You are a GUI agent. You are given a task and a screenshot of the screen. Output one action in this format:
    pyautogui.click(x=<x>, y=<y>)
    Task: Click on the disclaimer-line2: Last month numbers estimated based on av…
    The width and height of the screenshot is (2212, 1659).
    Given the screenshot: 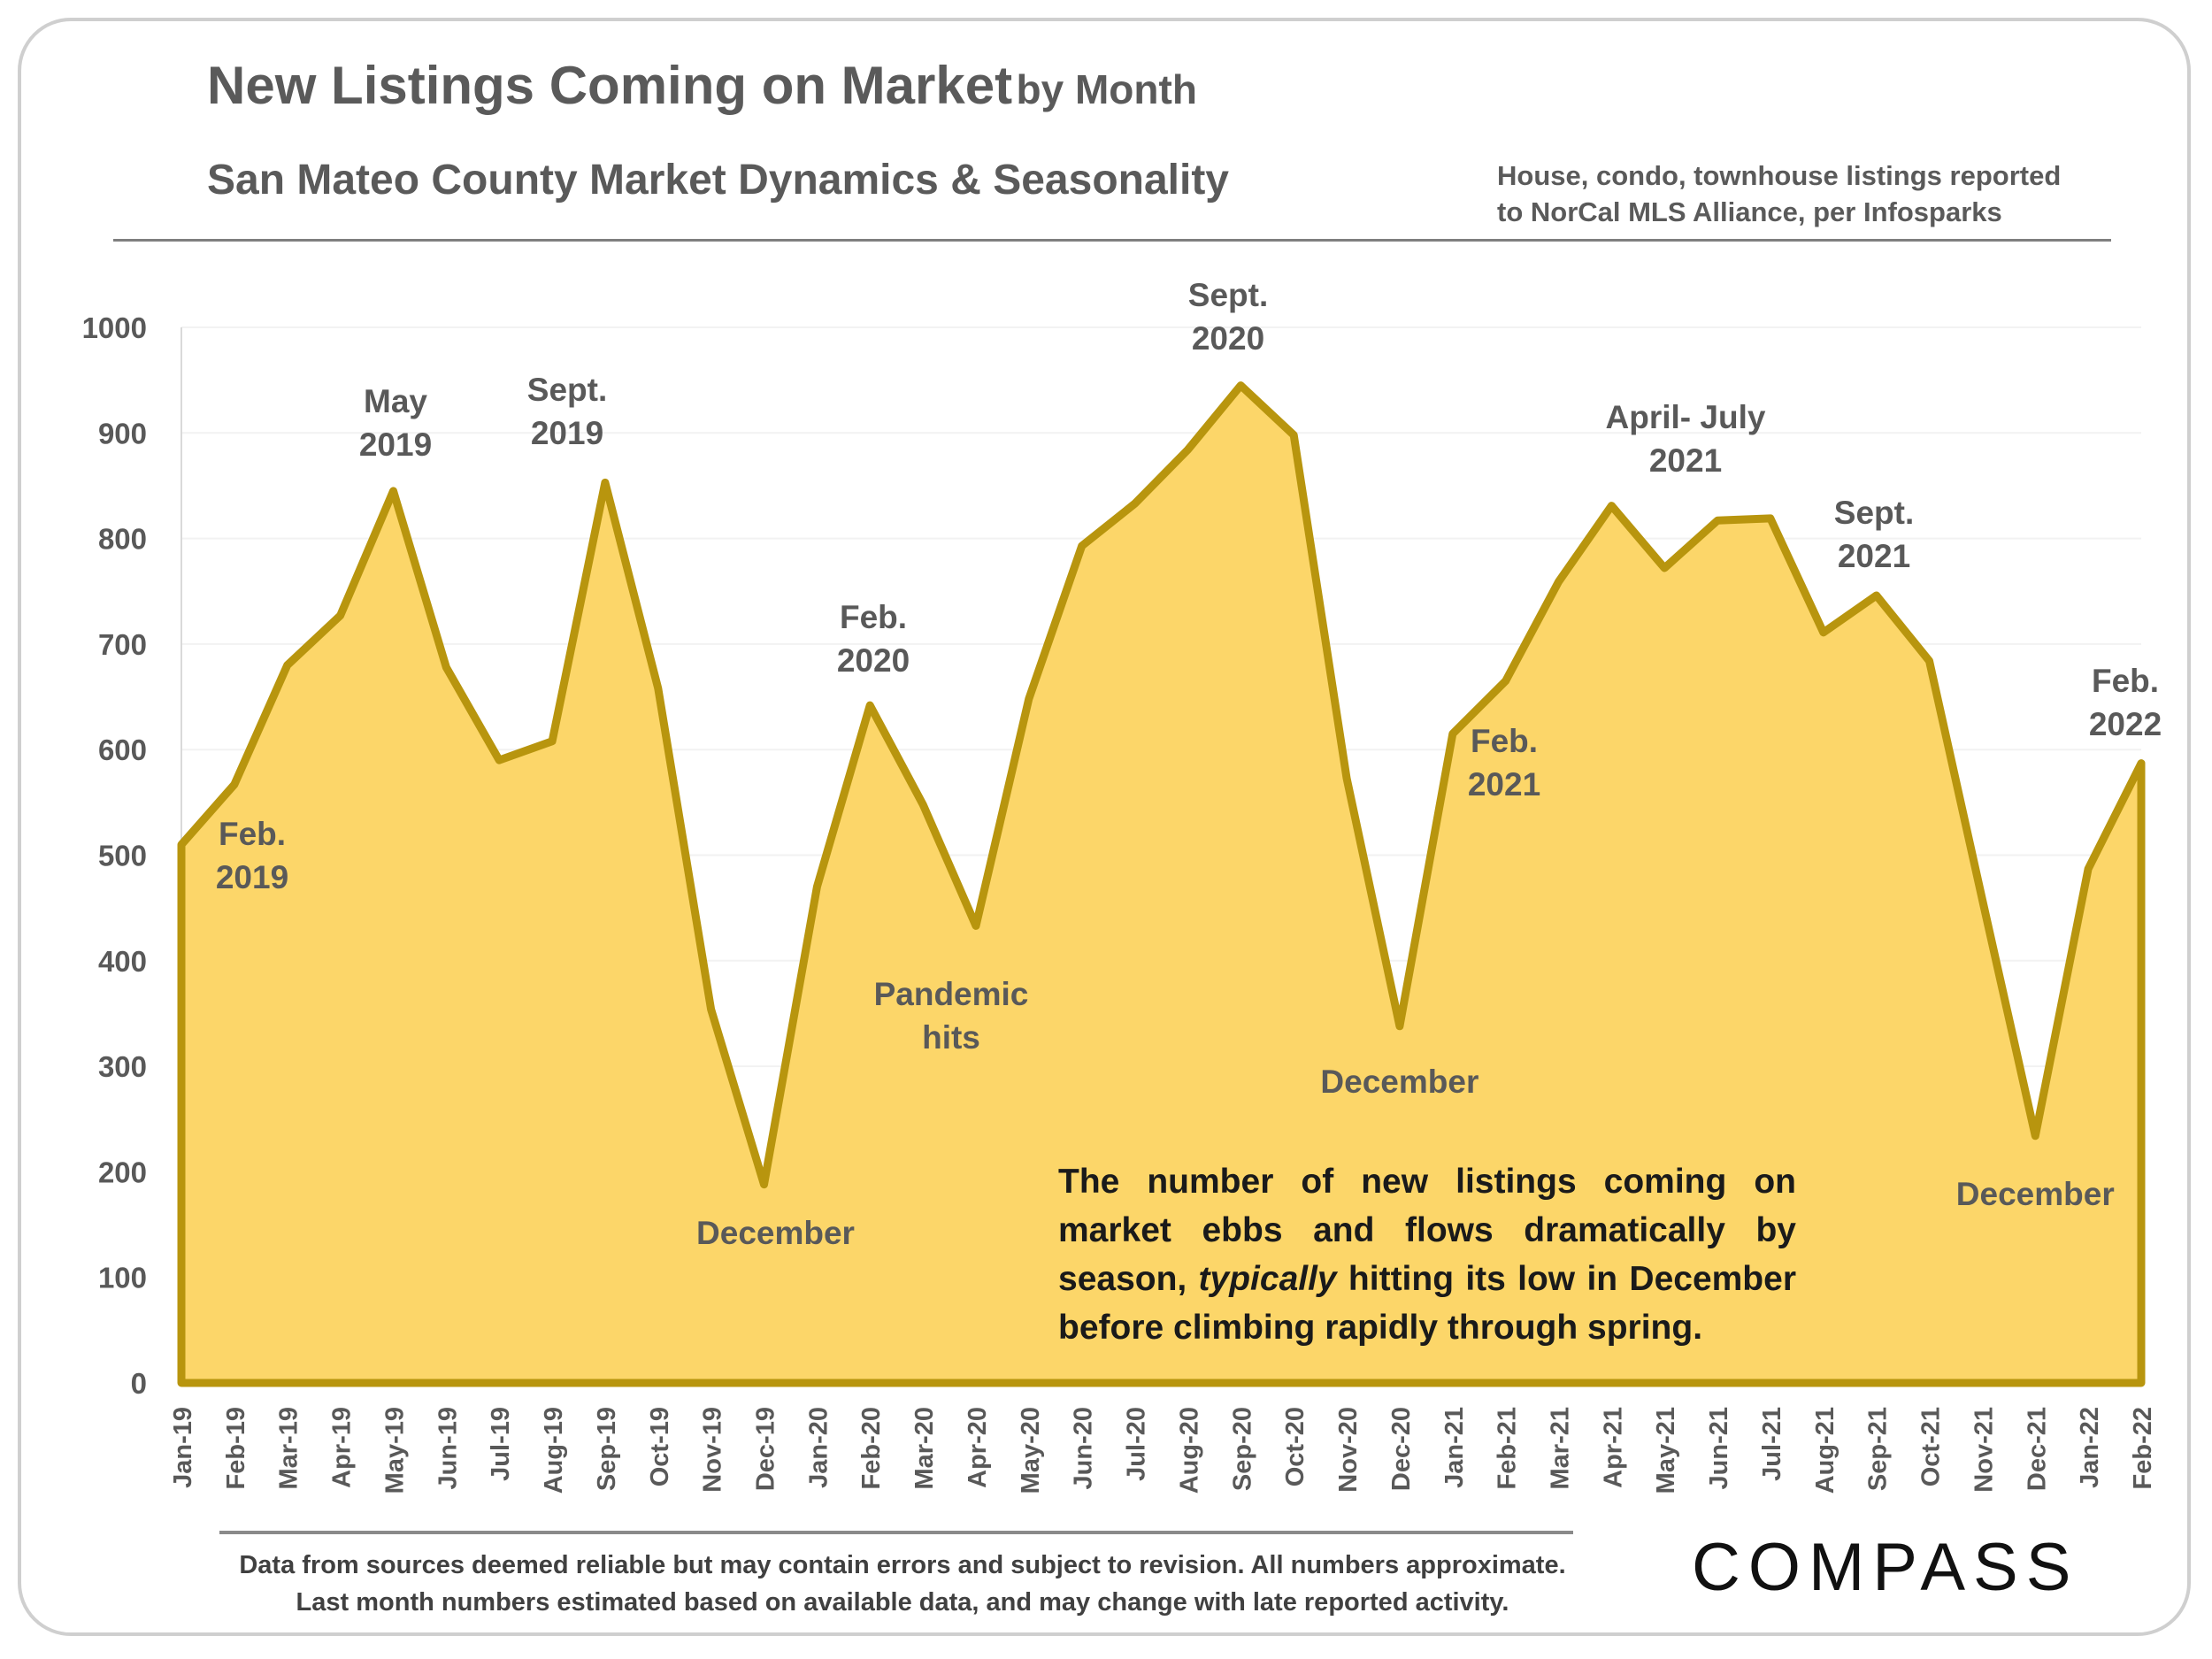 What is the action you would take?
    pyautogui.click(x=903, y=1603)
    